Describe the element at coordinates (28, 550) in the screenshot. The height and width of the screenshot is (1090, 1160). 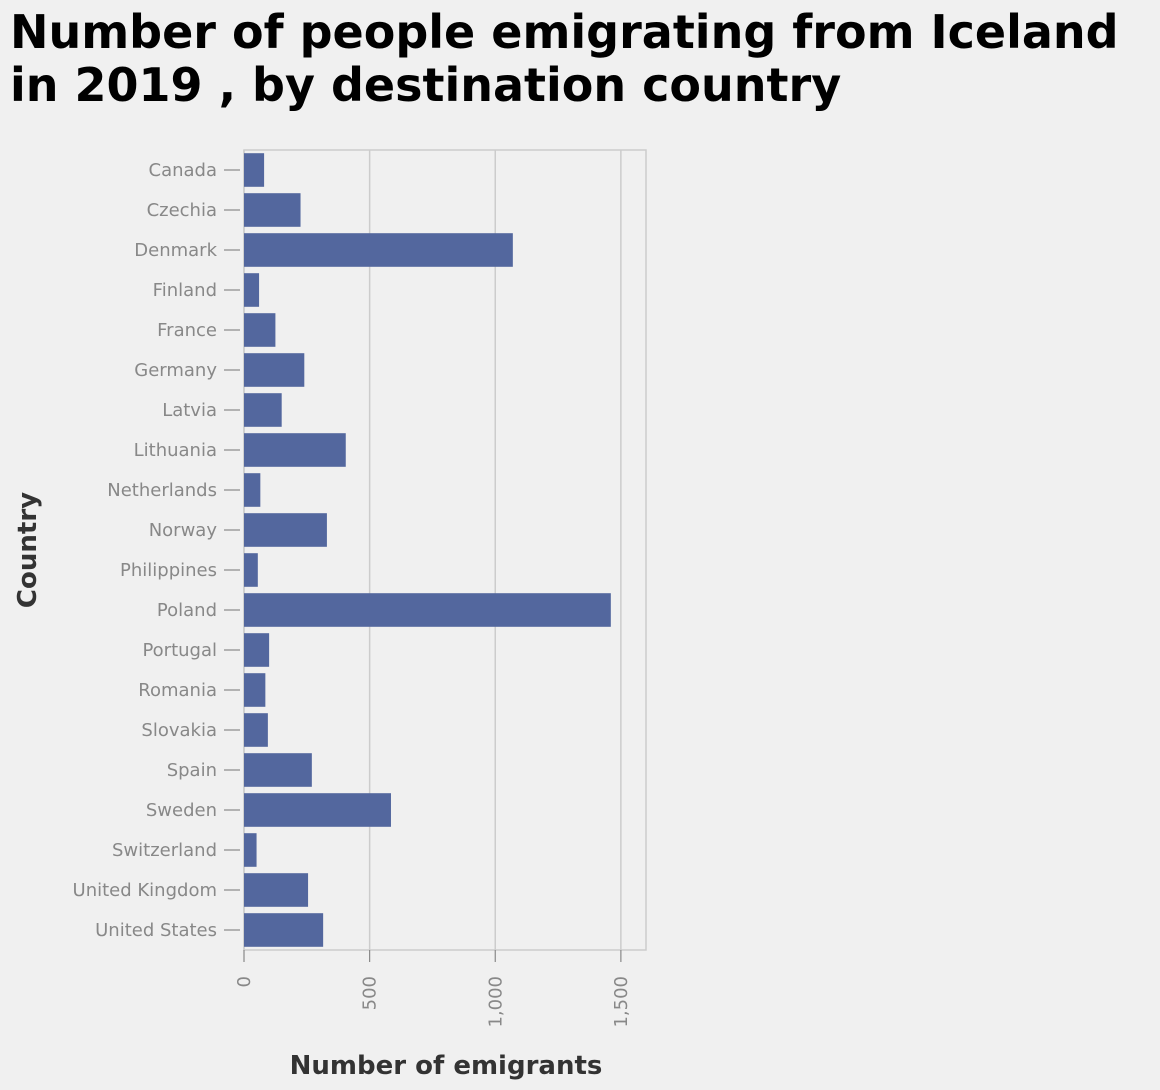
I see `y-axis-title: Country` at that location.